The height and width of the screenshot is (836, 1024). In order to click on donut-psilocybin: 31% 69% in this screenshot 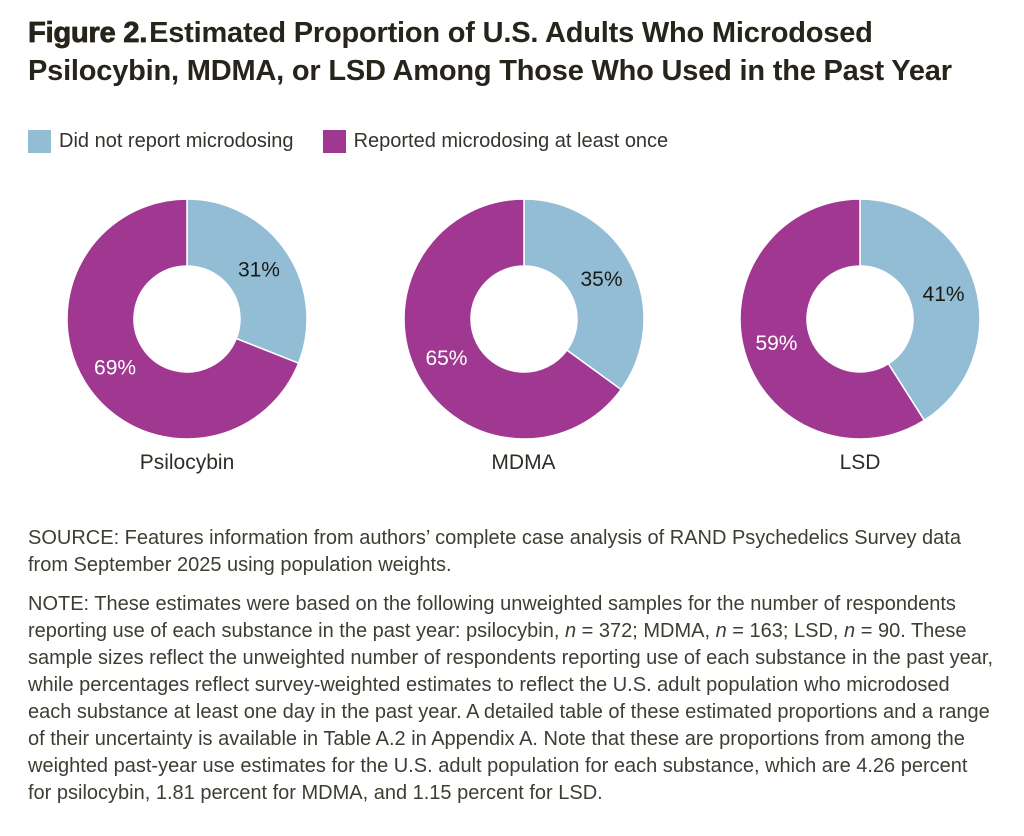, I will do `click(187, 320)`.